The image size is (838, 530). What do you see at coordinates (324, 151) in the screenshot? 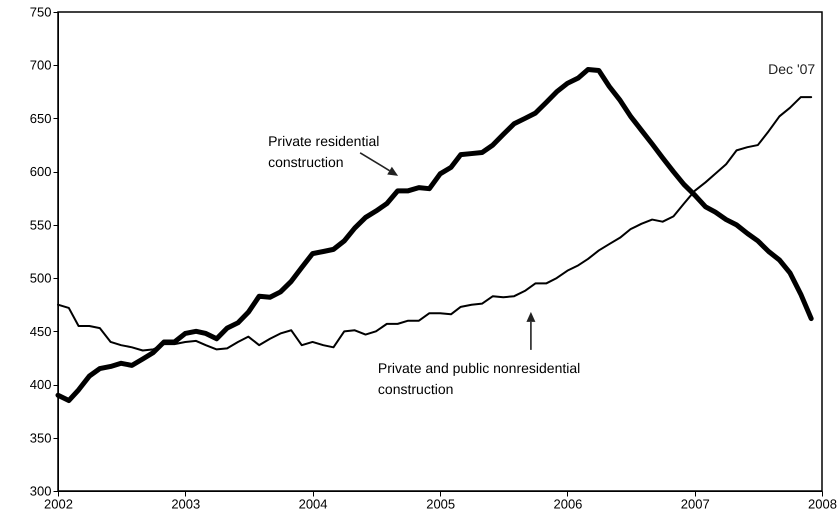
I see `series-label: Private residential construction` at bounding box center [324, 151].